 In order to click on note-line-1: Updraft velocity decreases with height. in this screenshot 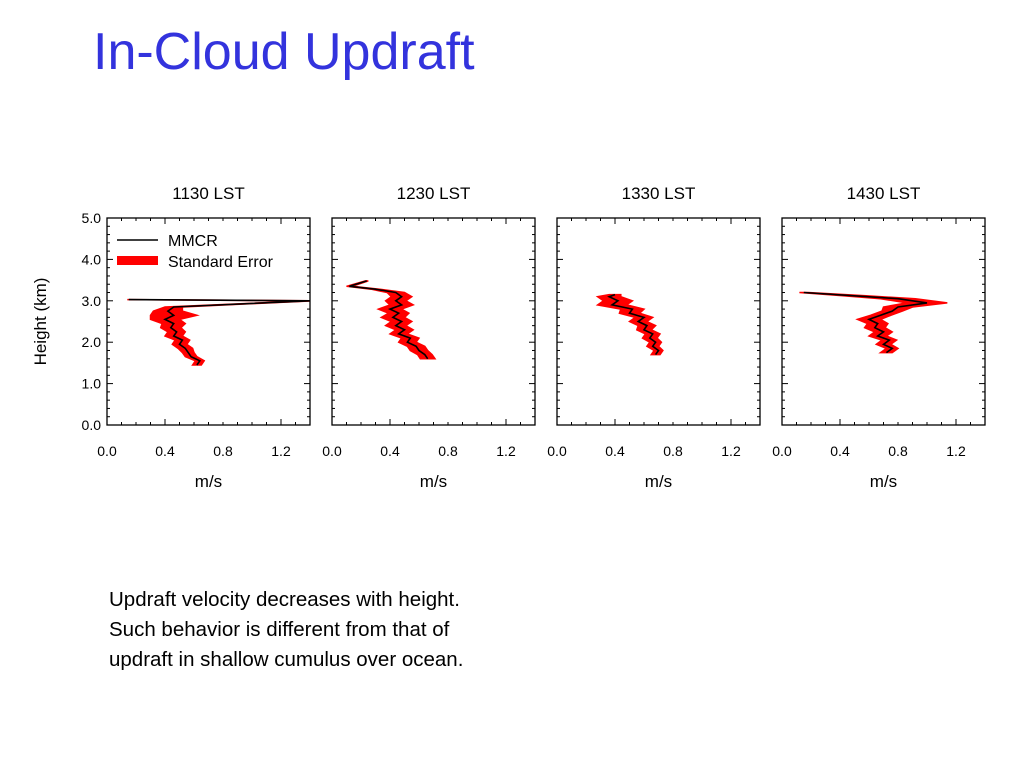, I will do `click(284, 599)`.